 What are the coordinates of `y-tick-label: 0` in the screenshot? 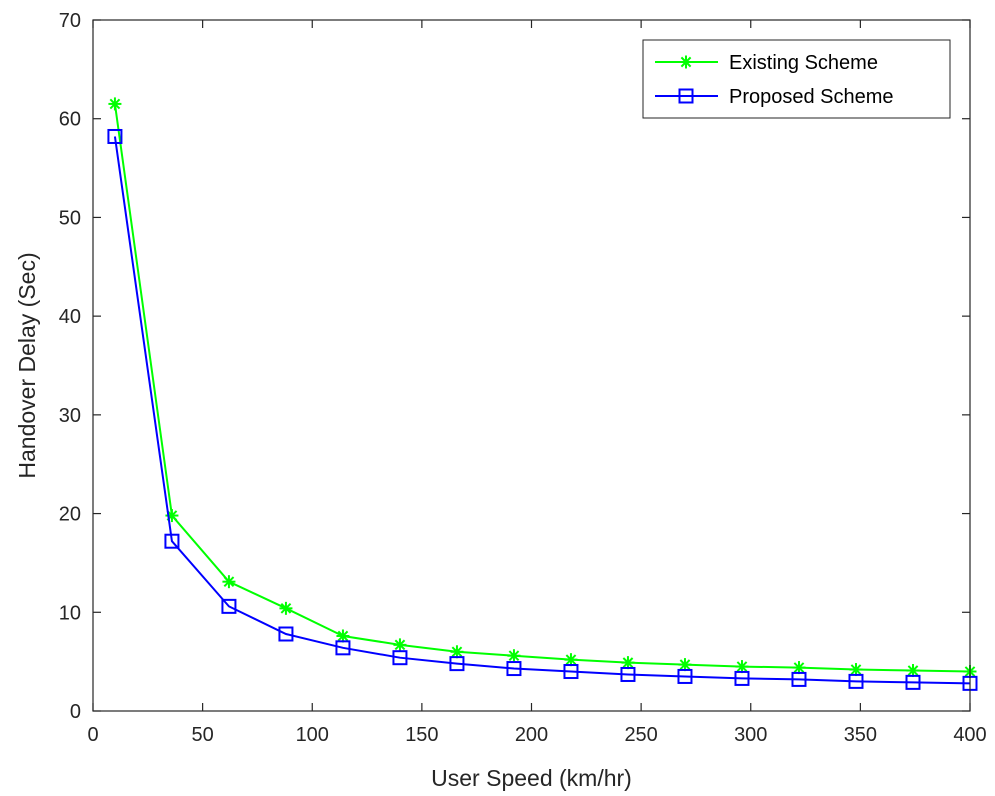 It's located at (75, 712).